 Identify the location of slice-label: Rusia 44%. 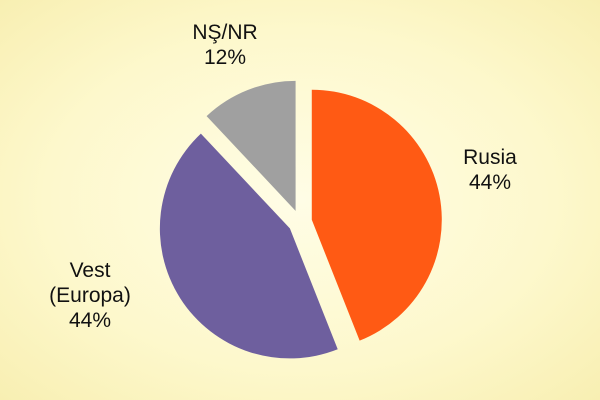
(490, 170).